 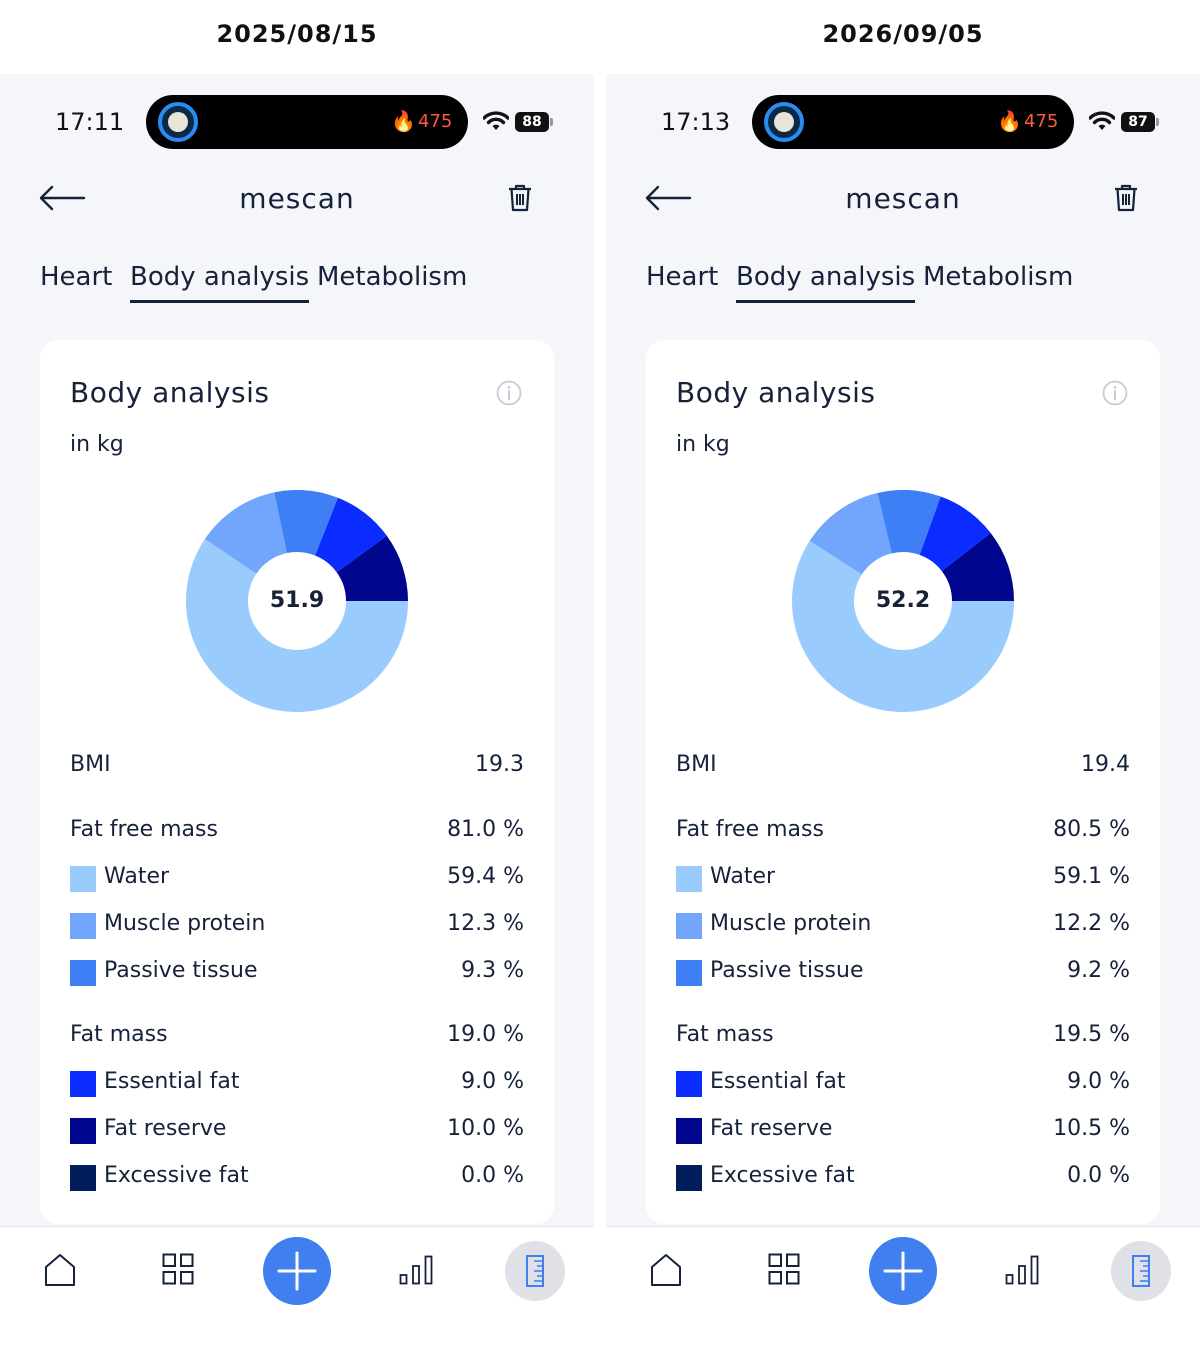 I want to click on bmi-row: BMI 19.3, so click(x=297, y=767).